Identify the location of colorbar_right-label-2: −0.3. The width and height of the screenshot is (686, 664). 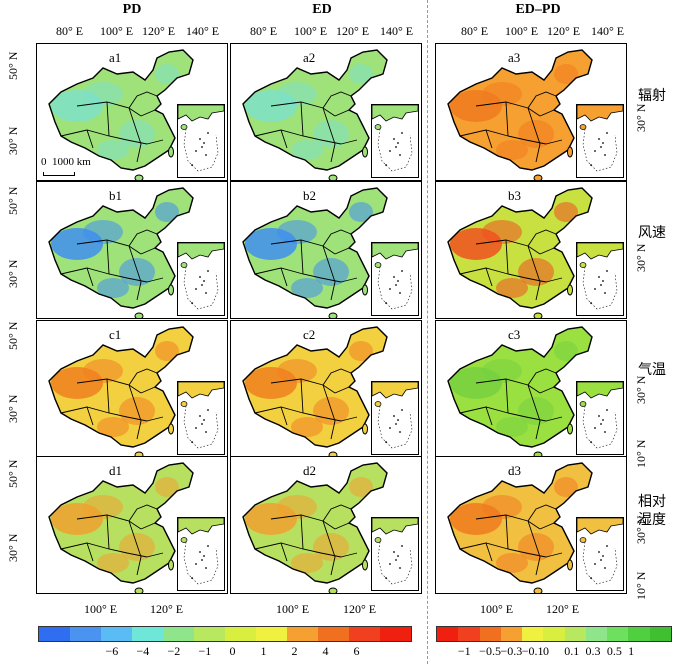
(511, 651).